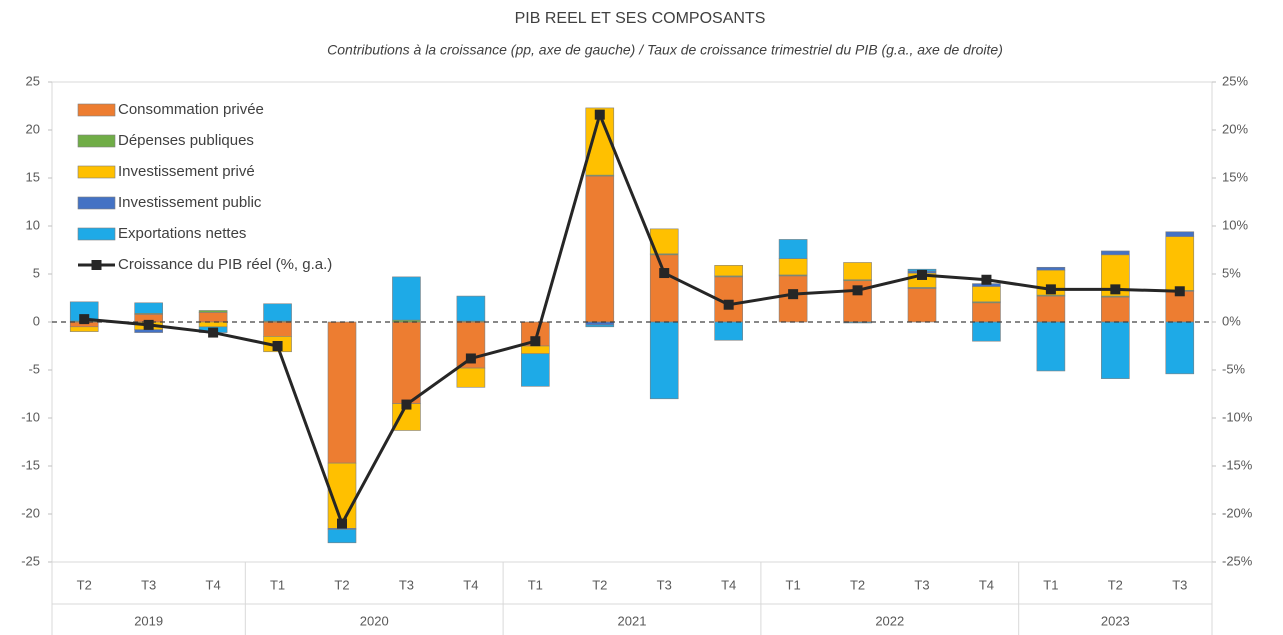 The image size is (1283, 635). What do you see at coordinates (186, 171) in the screenshot?
I see `legend-label: Investissement privé` at bounding box center [186, 171].